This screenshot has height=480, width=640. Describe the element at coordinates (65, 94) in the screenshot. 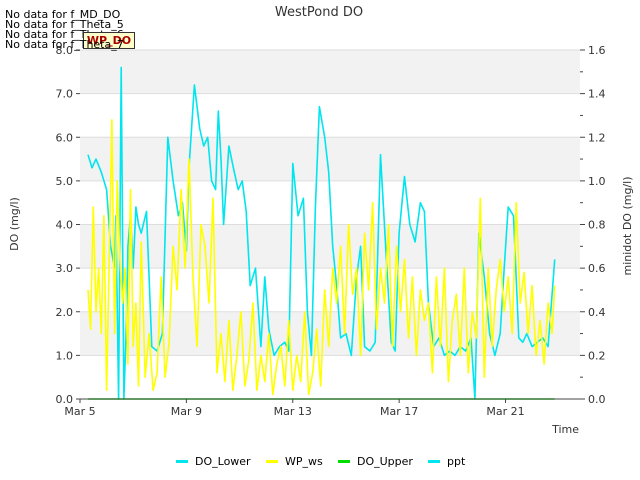

I see `left-tick-label: 7.0` at that location.